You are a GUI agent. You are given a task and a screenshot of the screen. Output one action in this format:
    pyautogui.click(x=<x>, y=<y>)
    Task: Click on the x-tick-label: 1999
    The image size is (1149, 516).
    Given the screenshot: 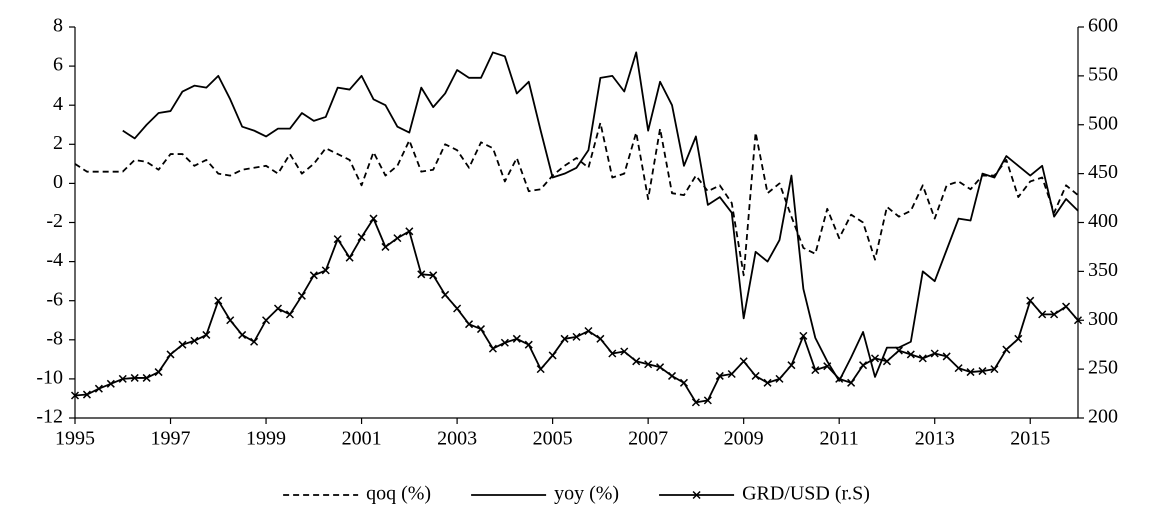 What is the action you would take?
    pyautogui.click(x=266, y=439)
    